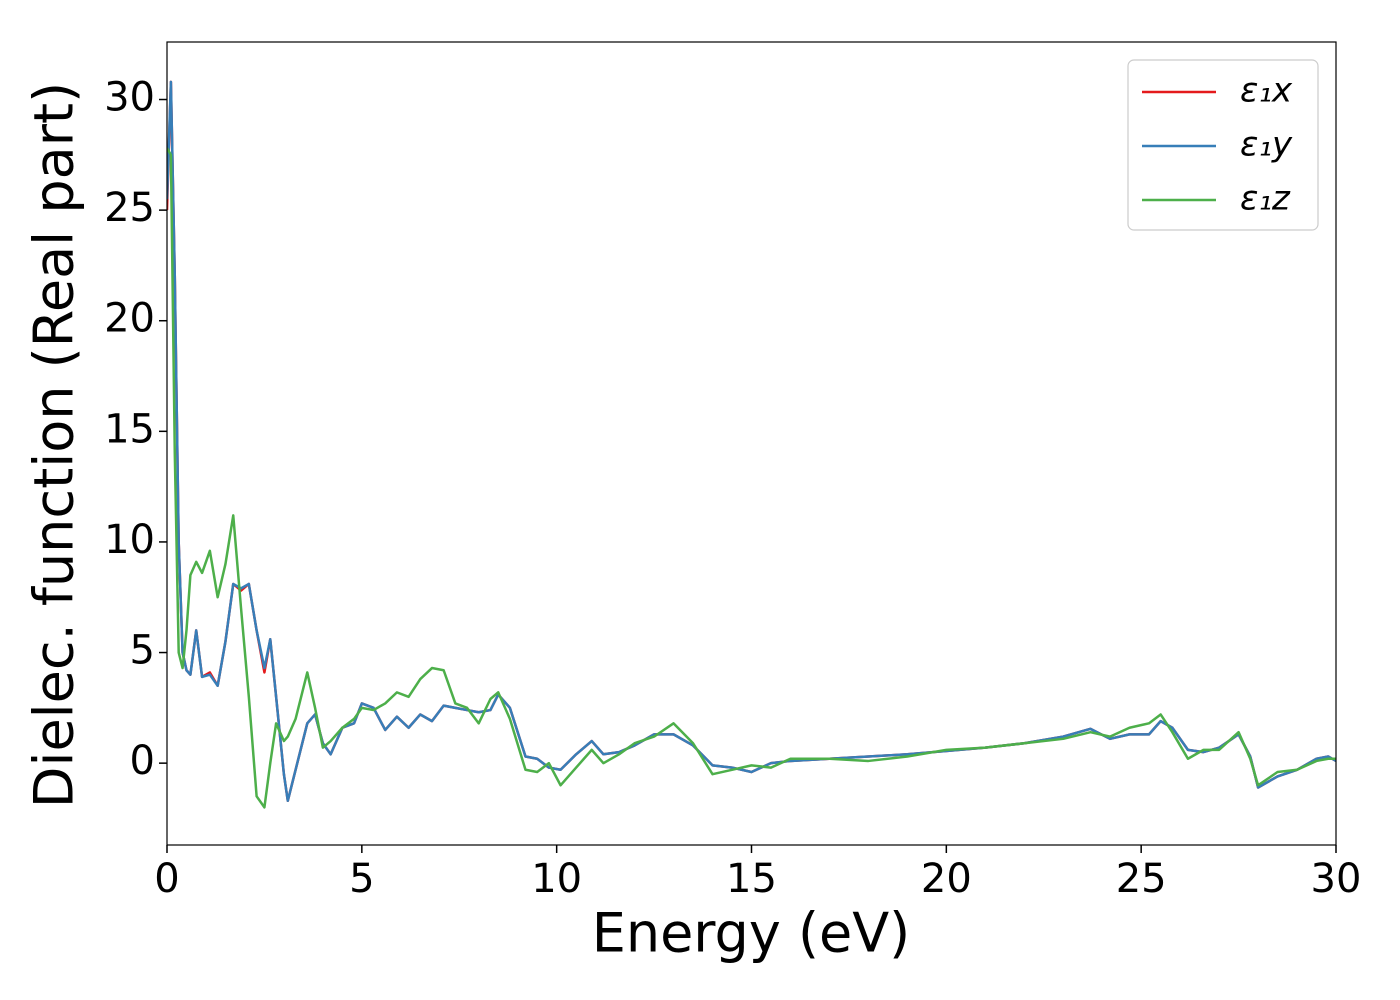 The height and width of the screenshot is (1000, 1400). What do you see at coordinates (361, 879) in the screenshot?
I see `x-tick-label: 5` at bounding box center [361, 879].